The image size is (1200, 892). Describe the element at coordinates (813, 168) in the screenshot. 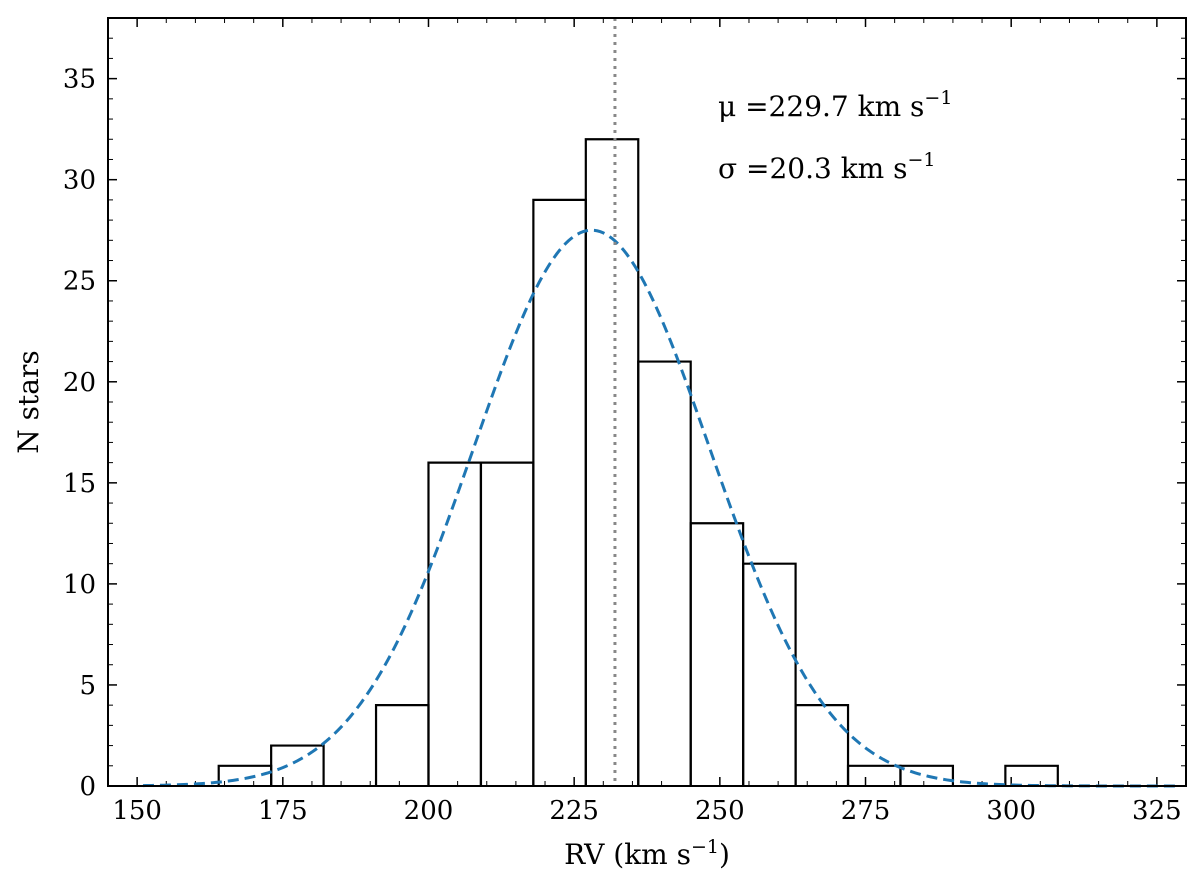

I see `annotation-sigma-text: σ =20.3 km s` at that location.